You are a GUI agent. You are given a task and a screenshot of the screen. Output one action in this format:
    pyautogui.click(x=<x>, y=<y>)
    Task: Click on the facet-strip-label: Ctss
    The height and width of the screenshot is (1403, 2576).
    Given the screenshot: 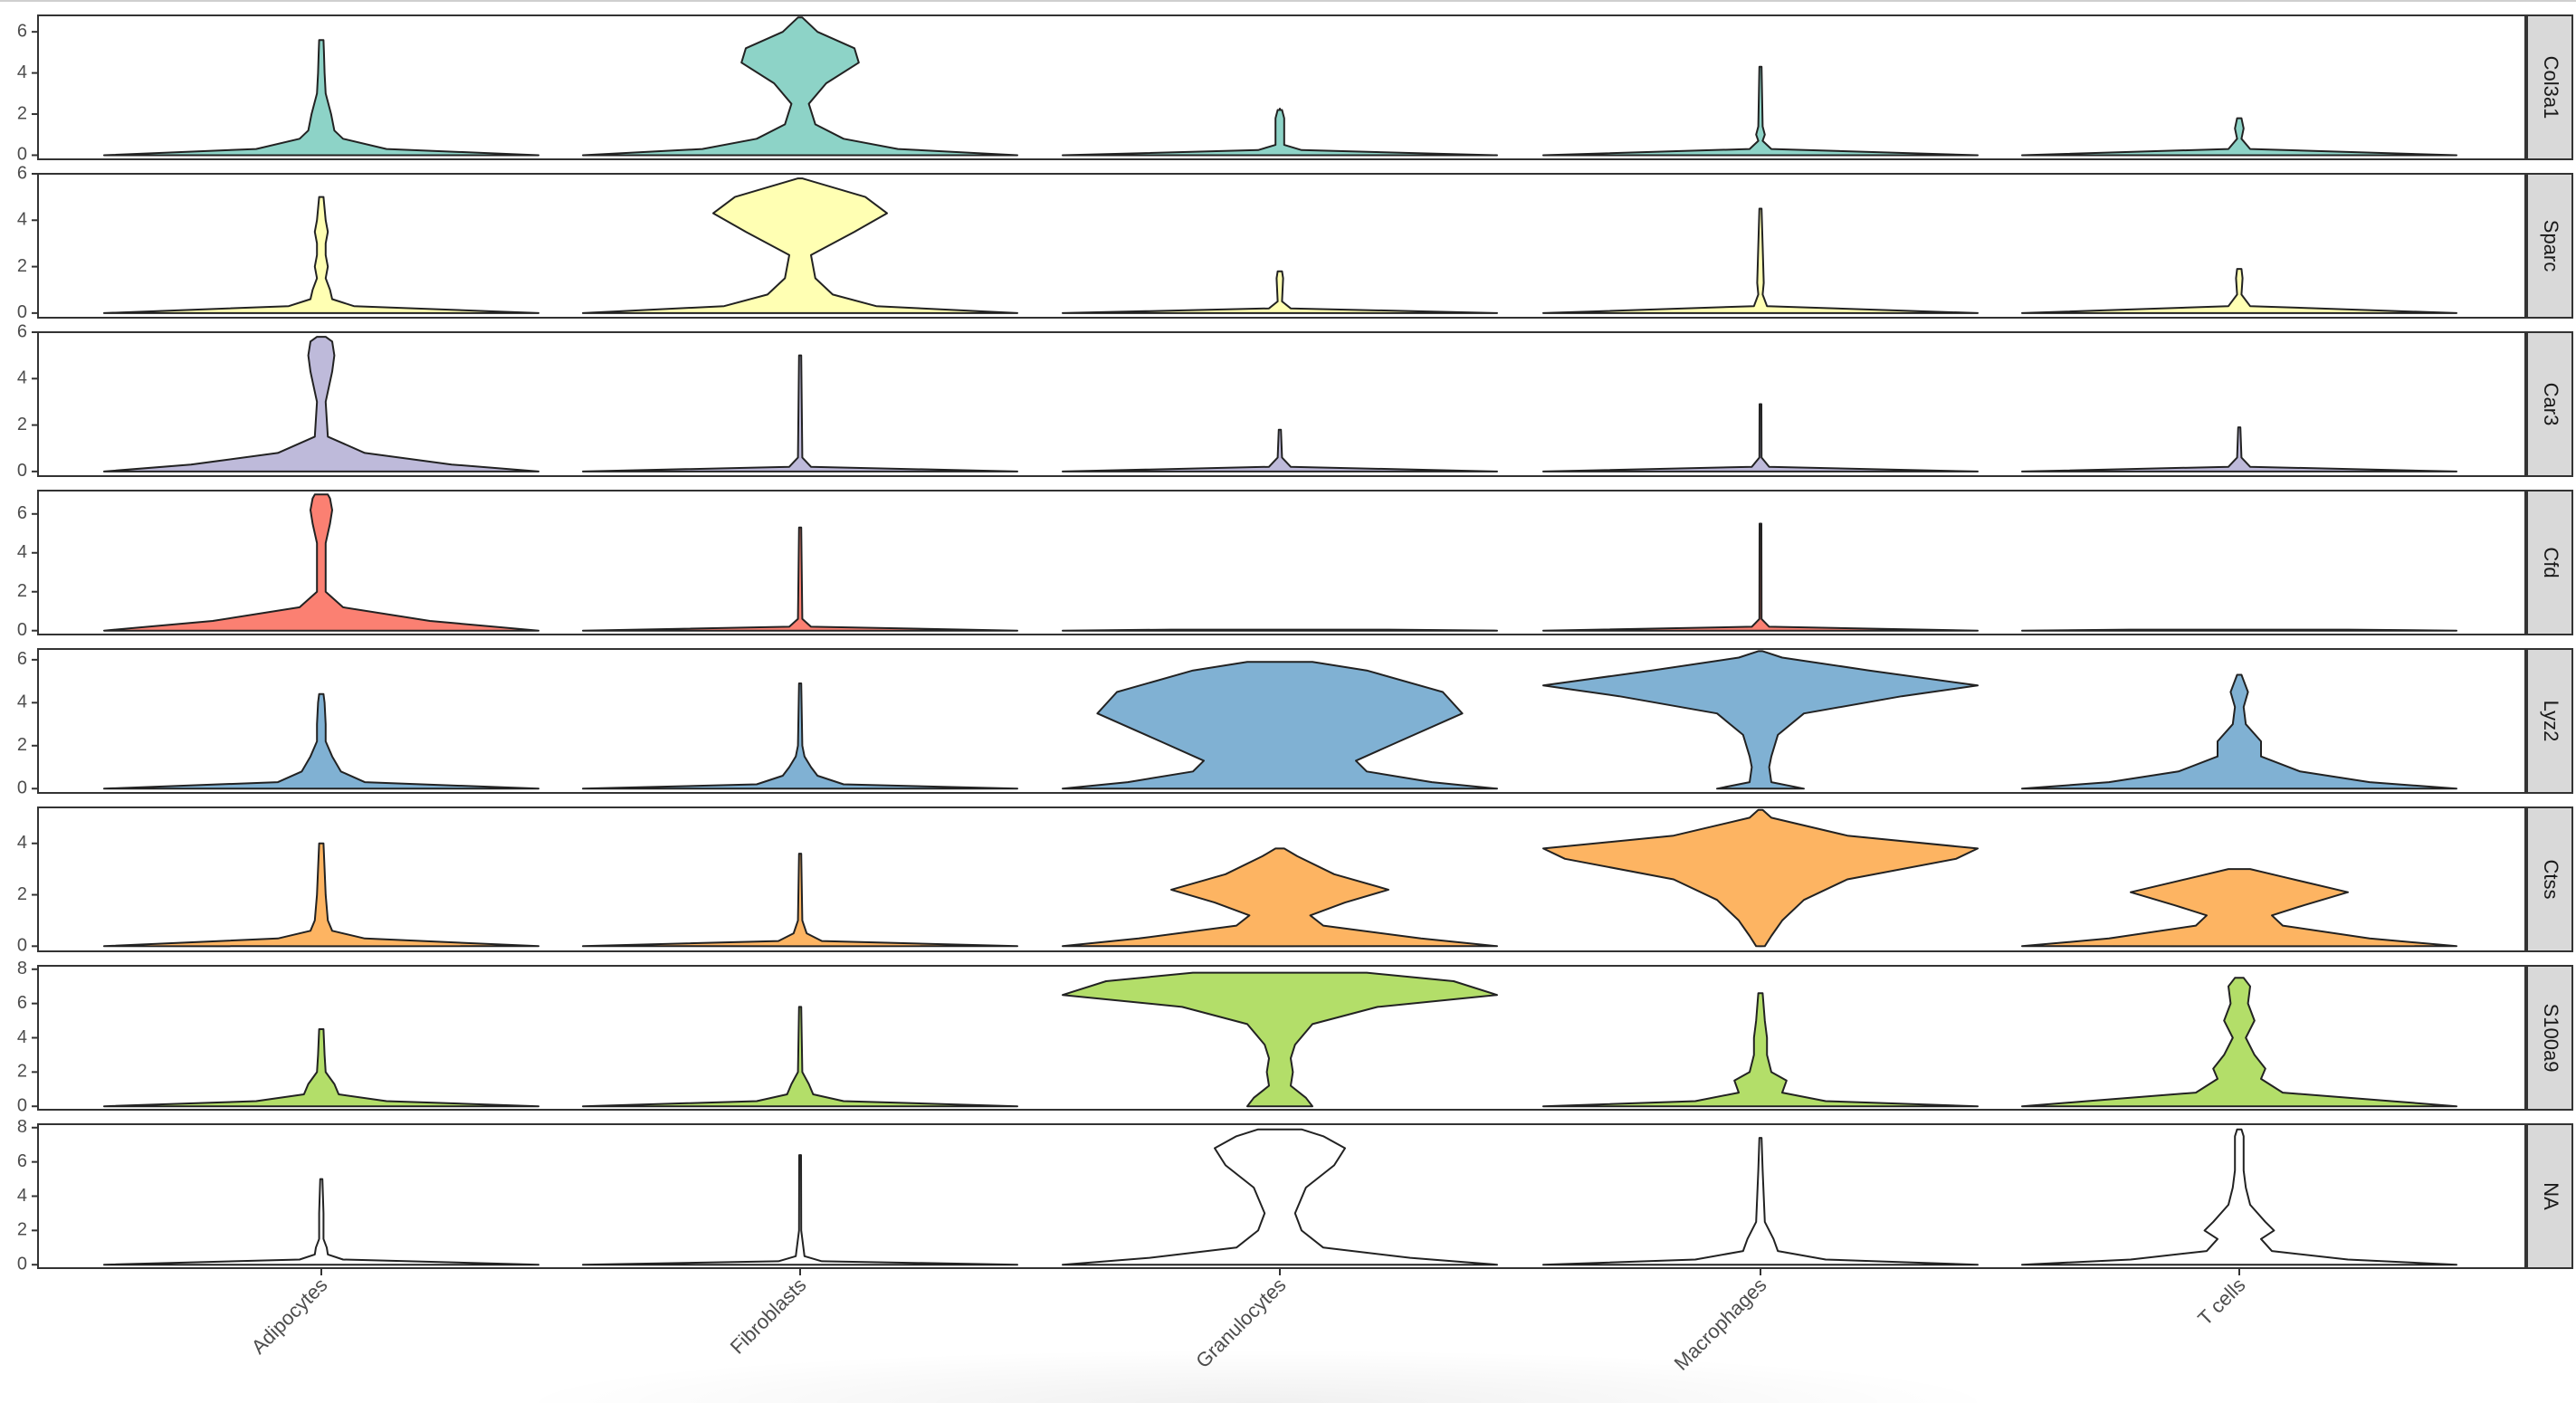 What is the action you would take?
    pyautogui.click(x=2551, y=880)
    